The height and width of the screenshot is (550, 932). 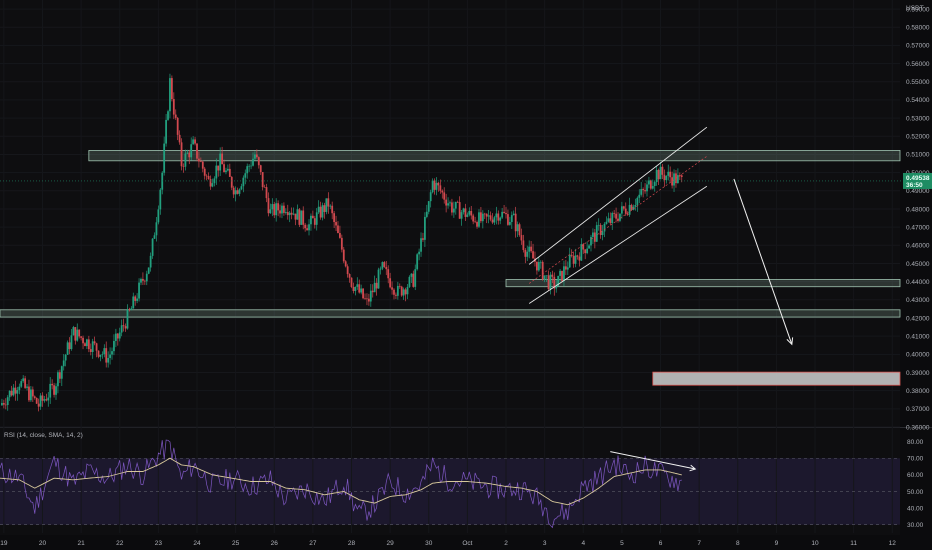 What do you see at coordinates (916, 267) in the screenshot?
I see `price-axis` at bounding box center [916, 267].